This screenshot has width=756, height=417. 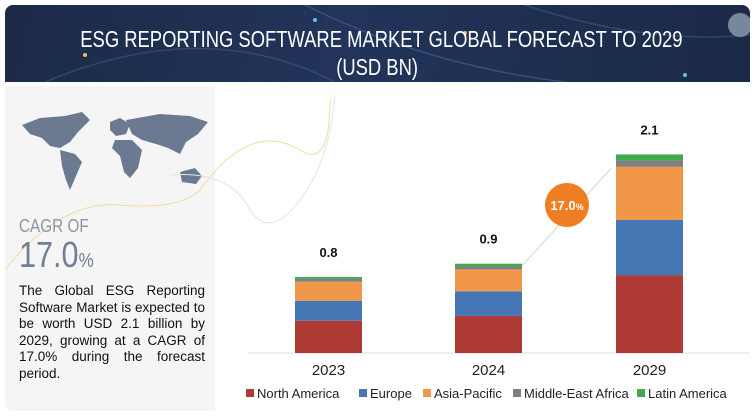 I want to click on legend-swatch-north-america, so click(x=250, y=393).